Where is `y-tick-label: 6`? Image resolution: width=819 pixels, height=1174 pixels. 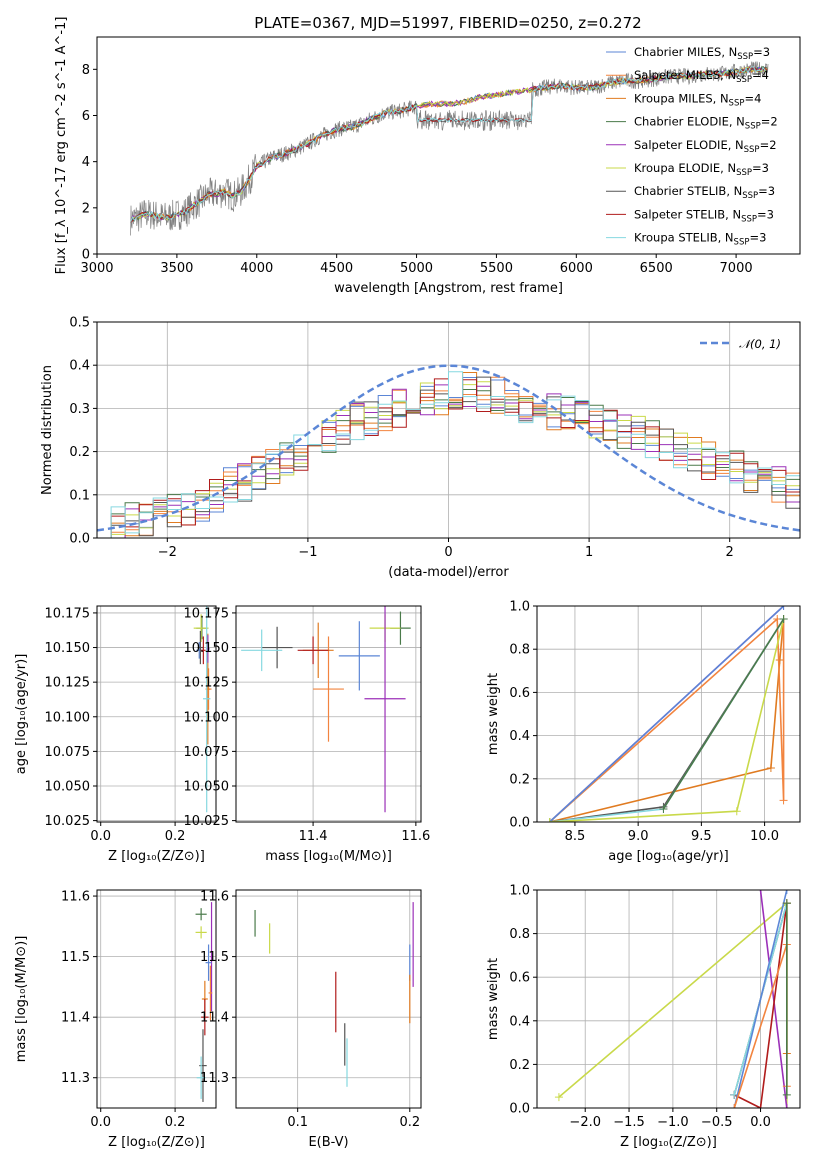 y-tick-label: 6 is located at coordinates (86, 116).